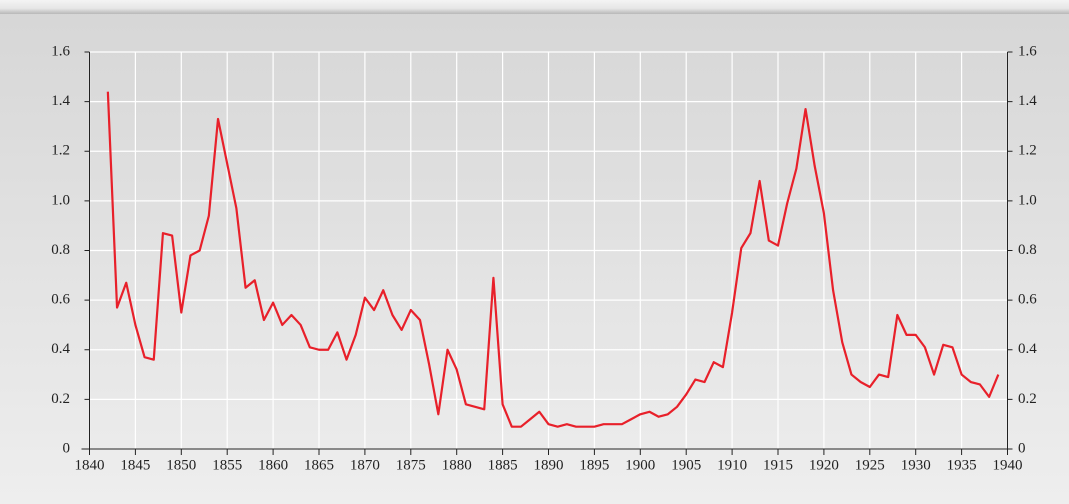  What do you see at coordinates (1027, 399) in the screenshot?
I see `y2-tick-label: 0.2` at bounding box center [1027, 399].